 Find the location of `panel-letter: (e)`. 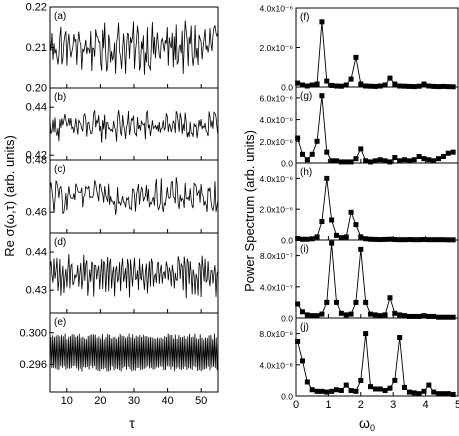

panel-letter: (e) is located at coordinates (60, 322).